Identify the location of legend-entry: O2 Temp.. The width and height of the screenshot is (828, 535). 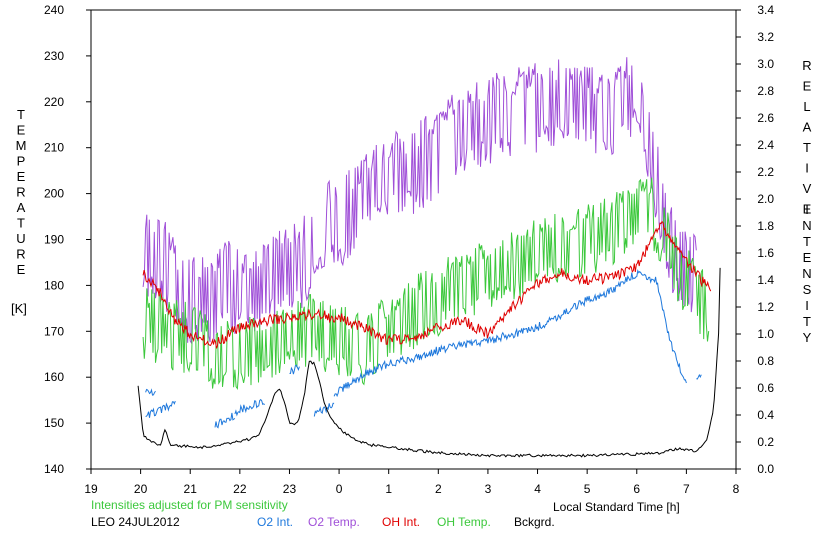
(334, 522).